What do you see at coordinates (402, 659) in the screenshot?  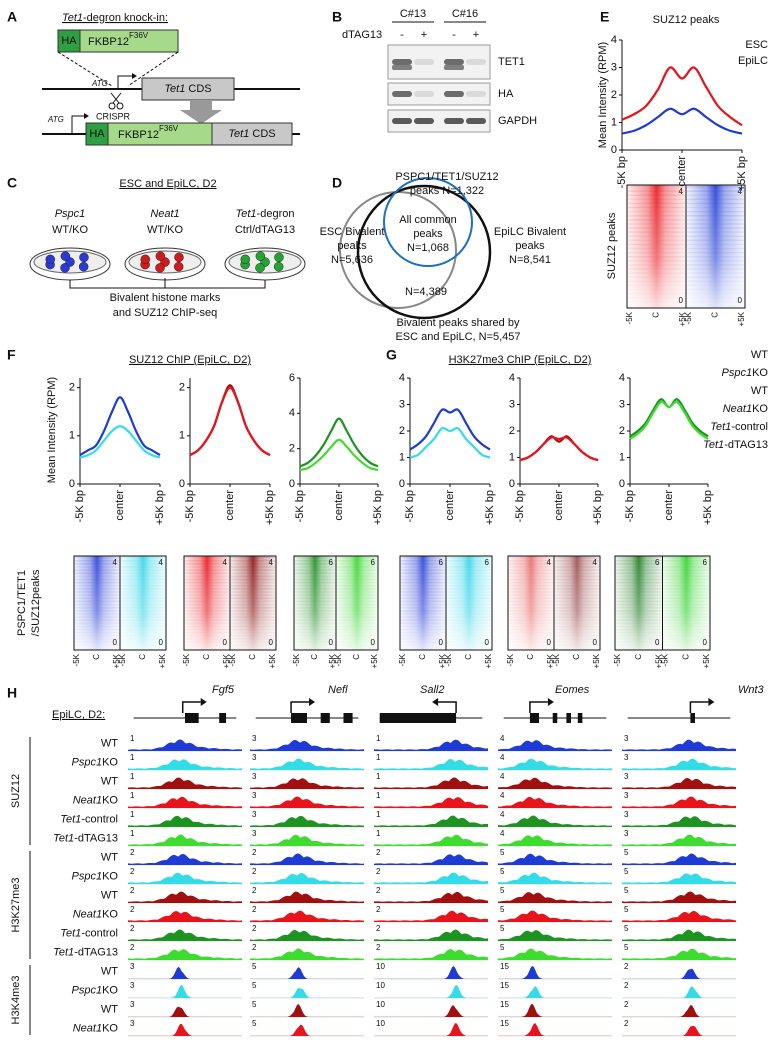 I see `heatmap-x-label: -5K` at bounding box center [402, 659].